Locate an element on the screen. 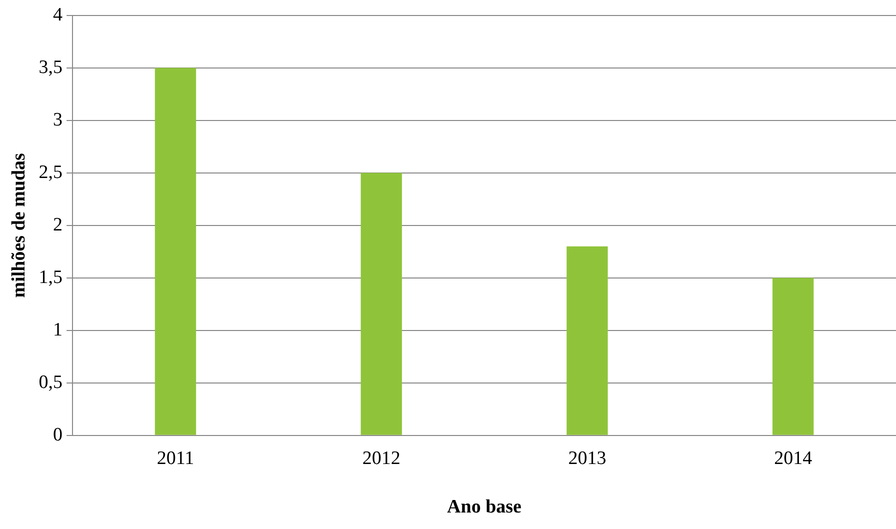 The width and height of the screenshot is (896, 529). x-tick-label: 2012 is located at coordinates (381, 458).